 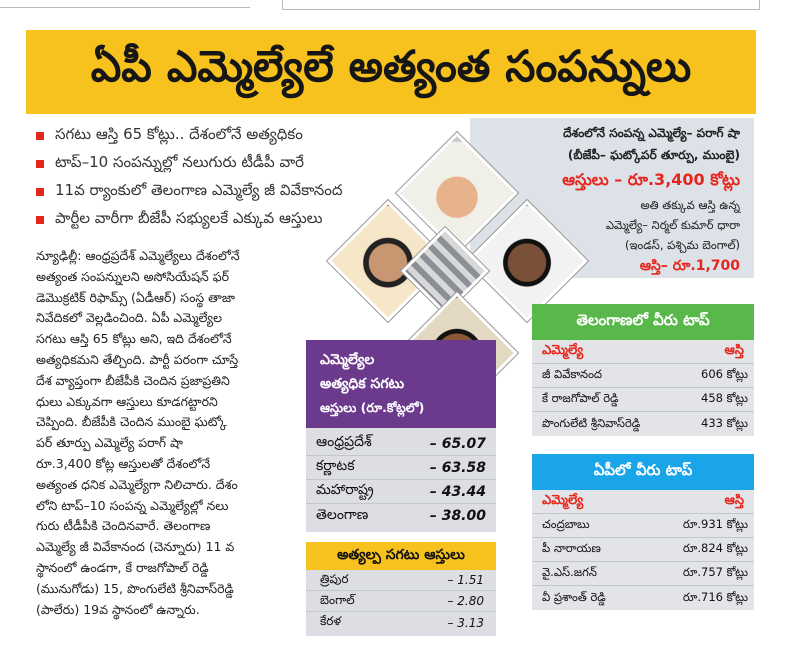 I want to click on state-value: – 65.07, so click(x=457, y=443).